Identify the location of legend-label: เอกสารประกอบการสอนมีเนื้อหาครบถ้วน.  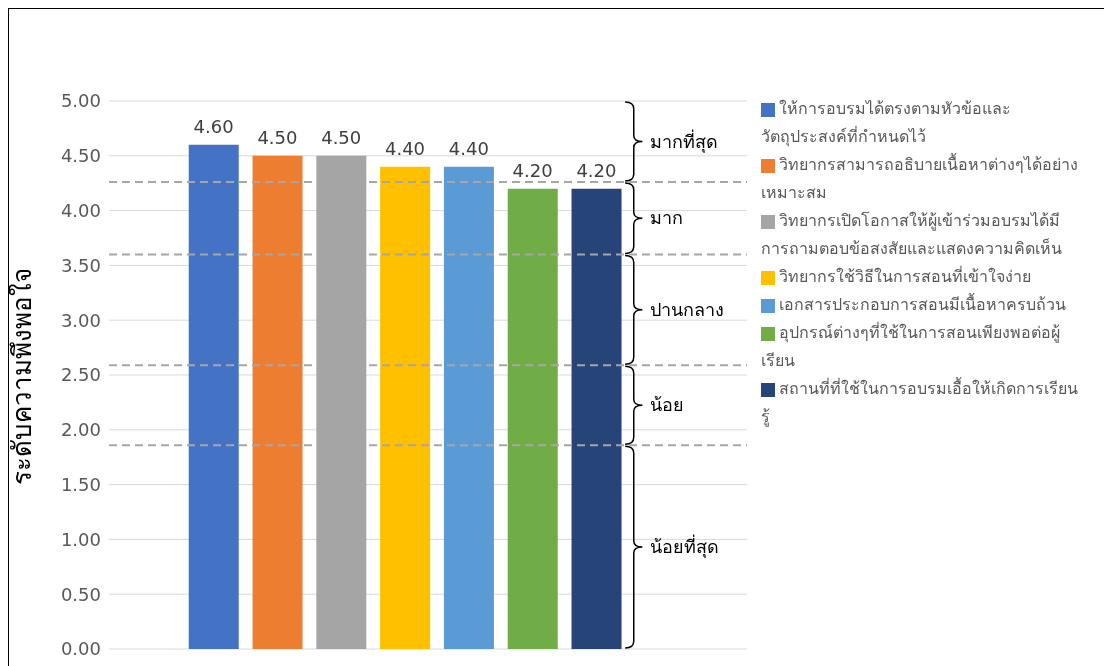
(922, 304).